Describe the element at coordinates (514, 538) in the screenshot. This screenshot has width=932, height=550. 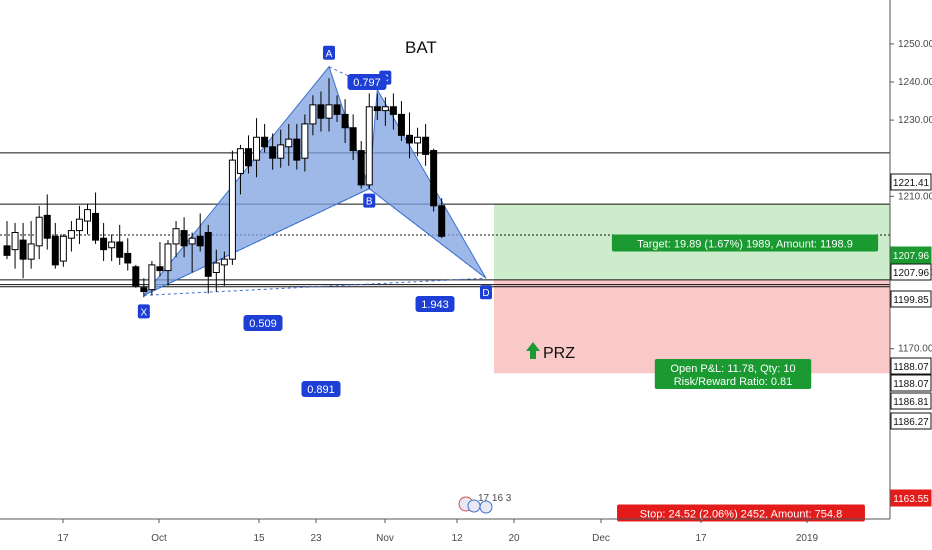
I see `x-tick-label: 20` at that location.